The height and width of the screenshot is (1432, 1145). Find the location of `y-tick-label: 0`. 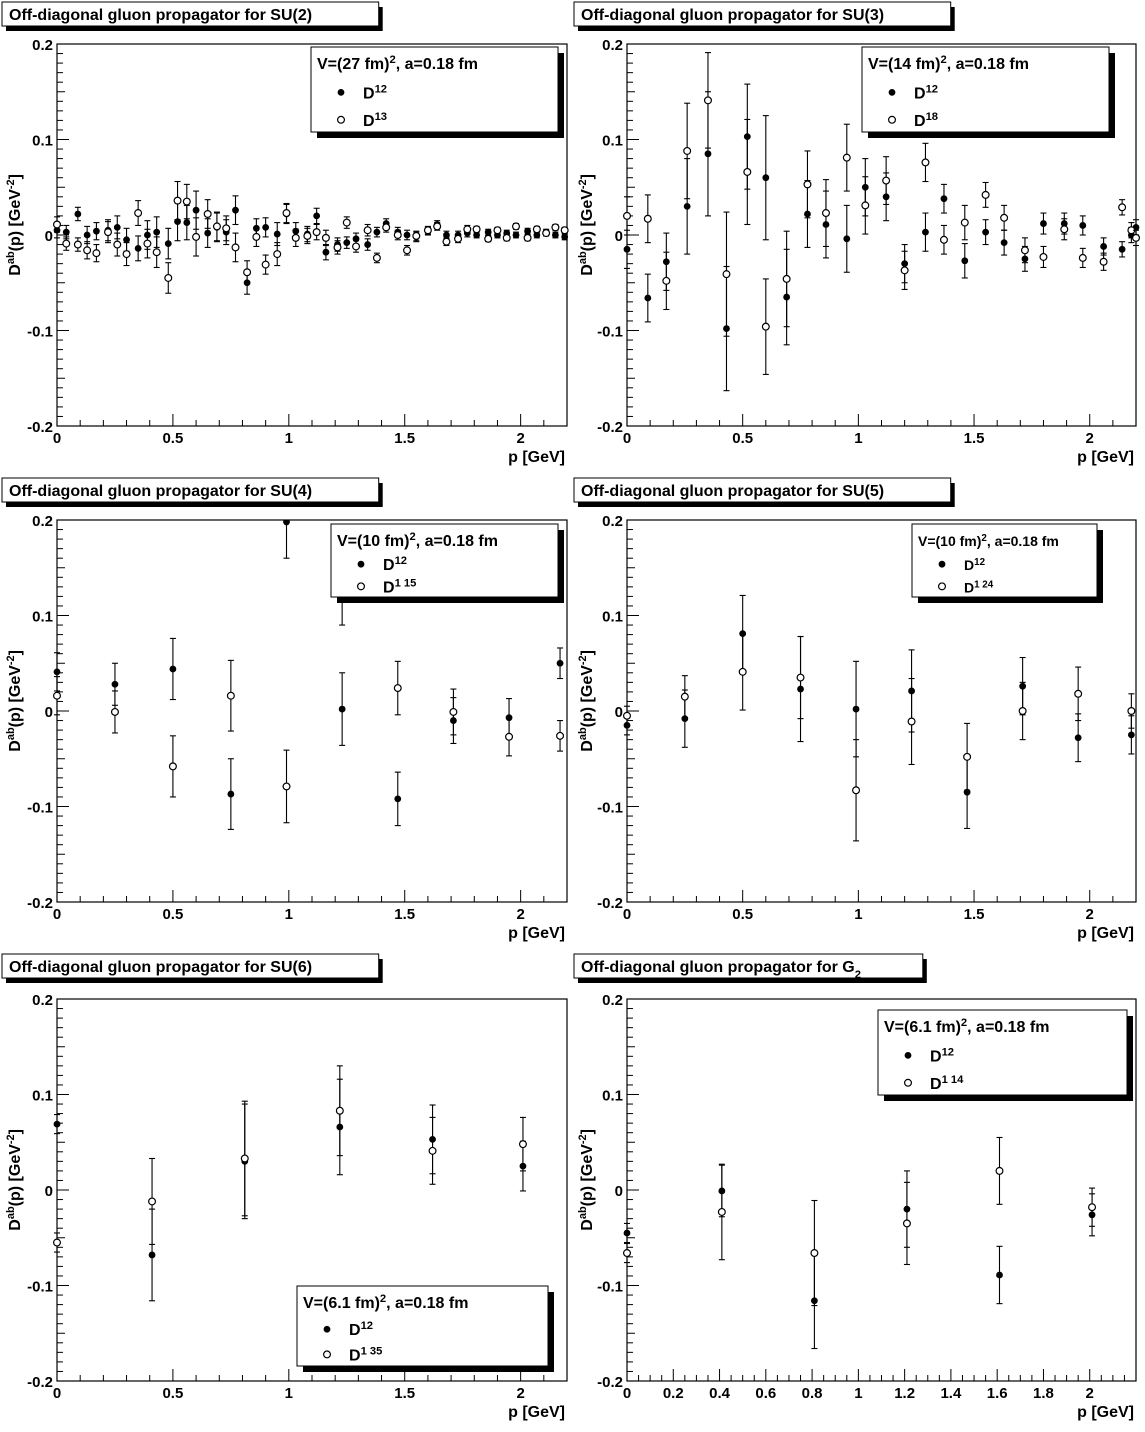

y-tick-label: 0 is located at coordinates (619, 236).